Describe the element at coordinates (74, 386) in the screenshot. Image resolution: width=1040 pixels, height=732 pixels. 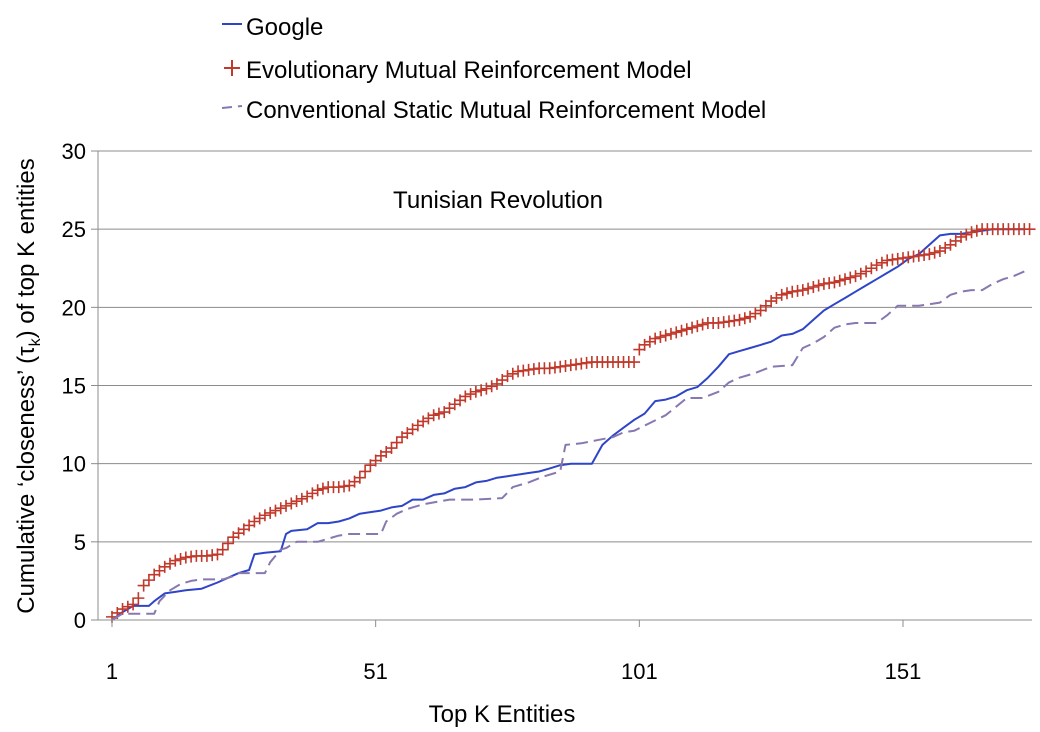
I see `y-tick-label-15: 15` at that location.